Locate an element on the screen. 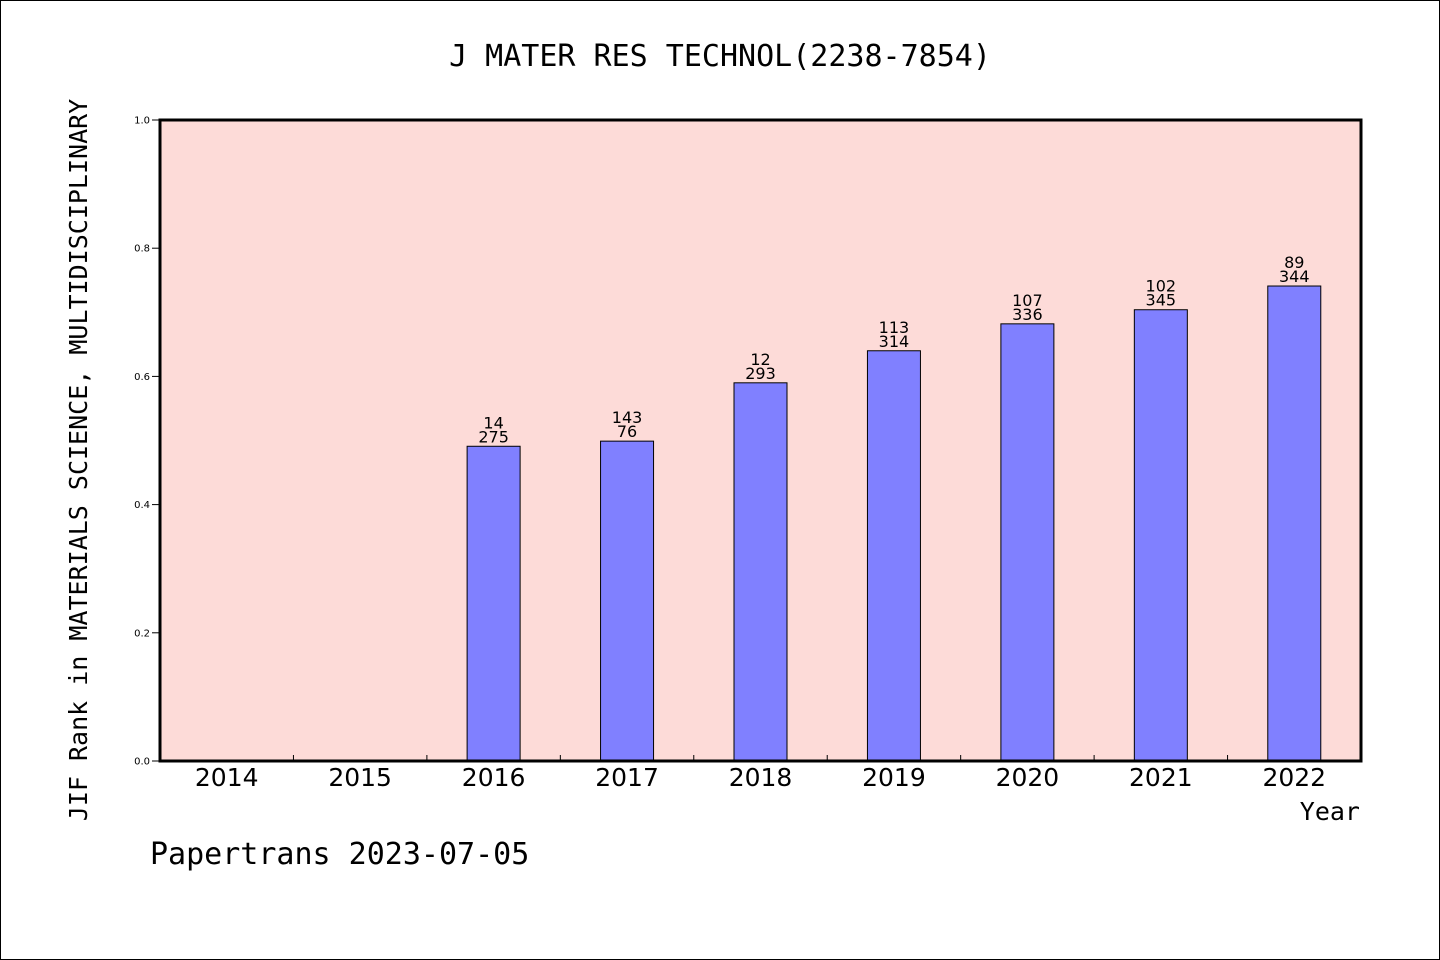 This screenshot has width=1440, height=960. bar-label-total: 275 is located at coordinates (493, 436).